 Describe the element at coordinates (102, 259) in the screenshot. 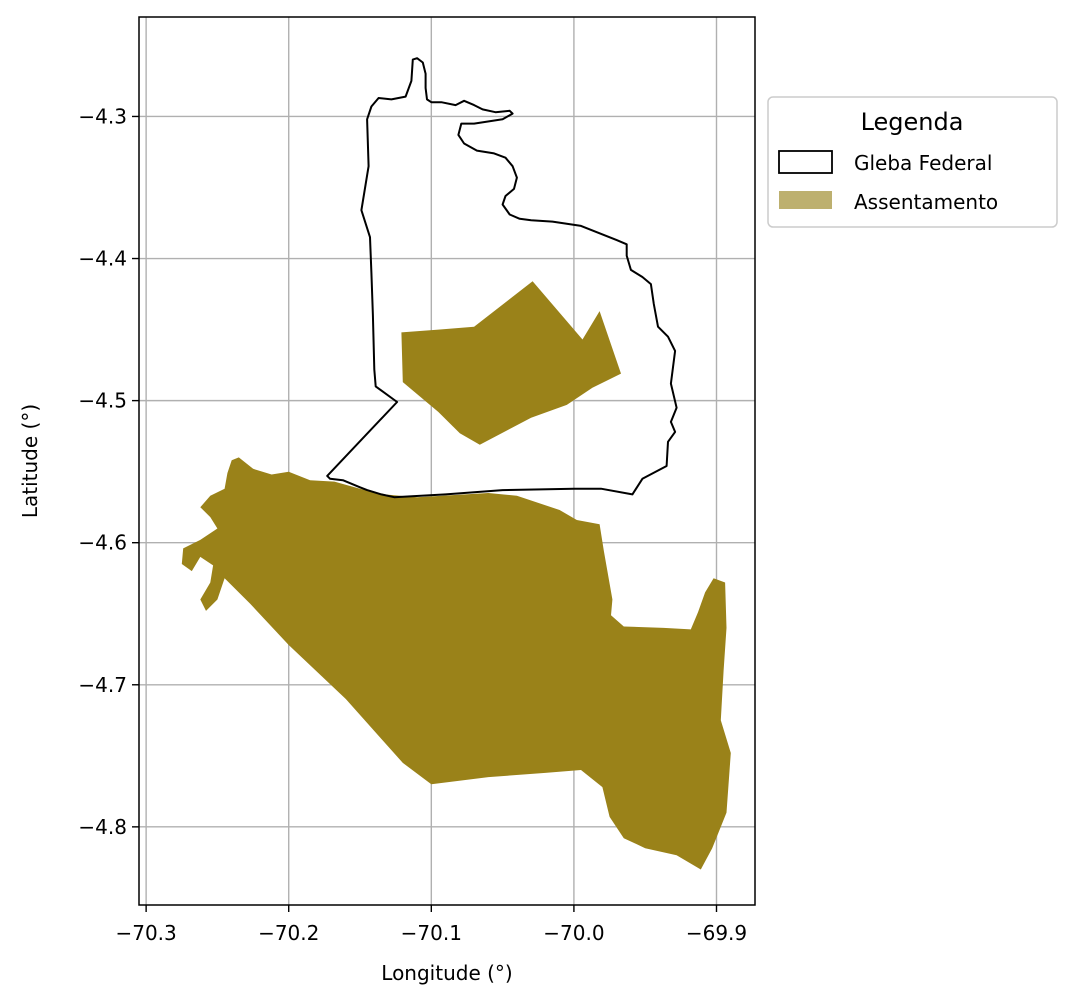

I see `y-tick-label: −4.4` at that location.